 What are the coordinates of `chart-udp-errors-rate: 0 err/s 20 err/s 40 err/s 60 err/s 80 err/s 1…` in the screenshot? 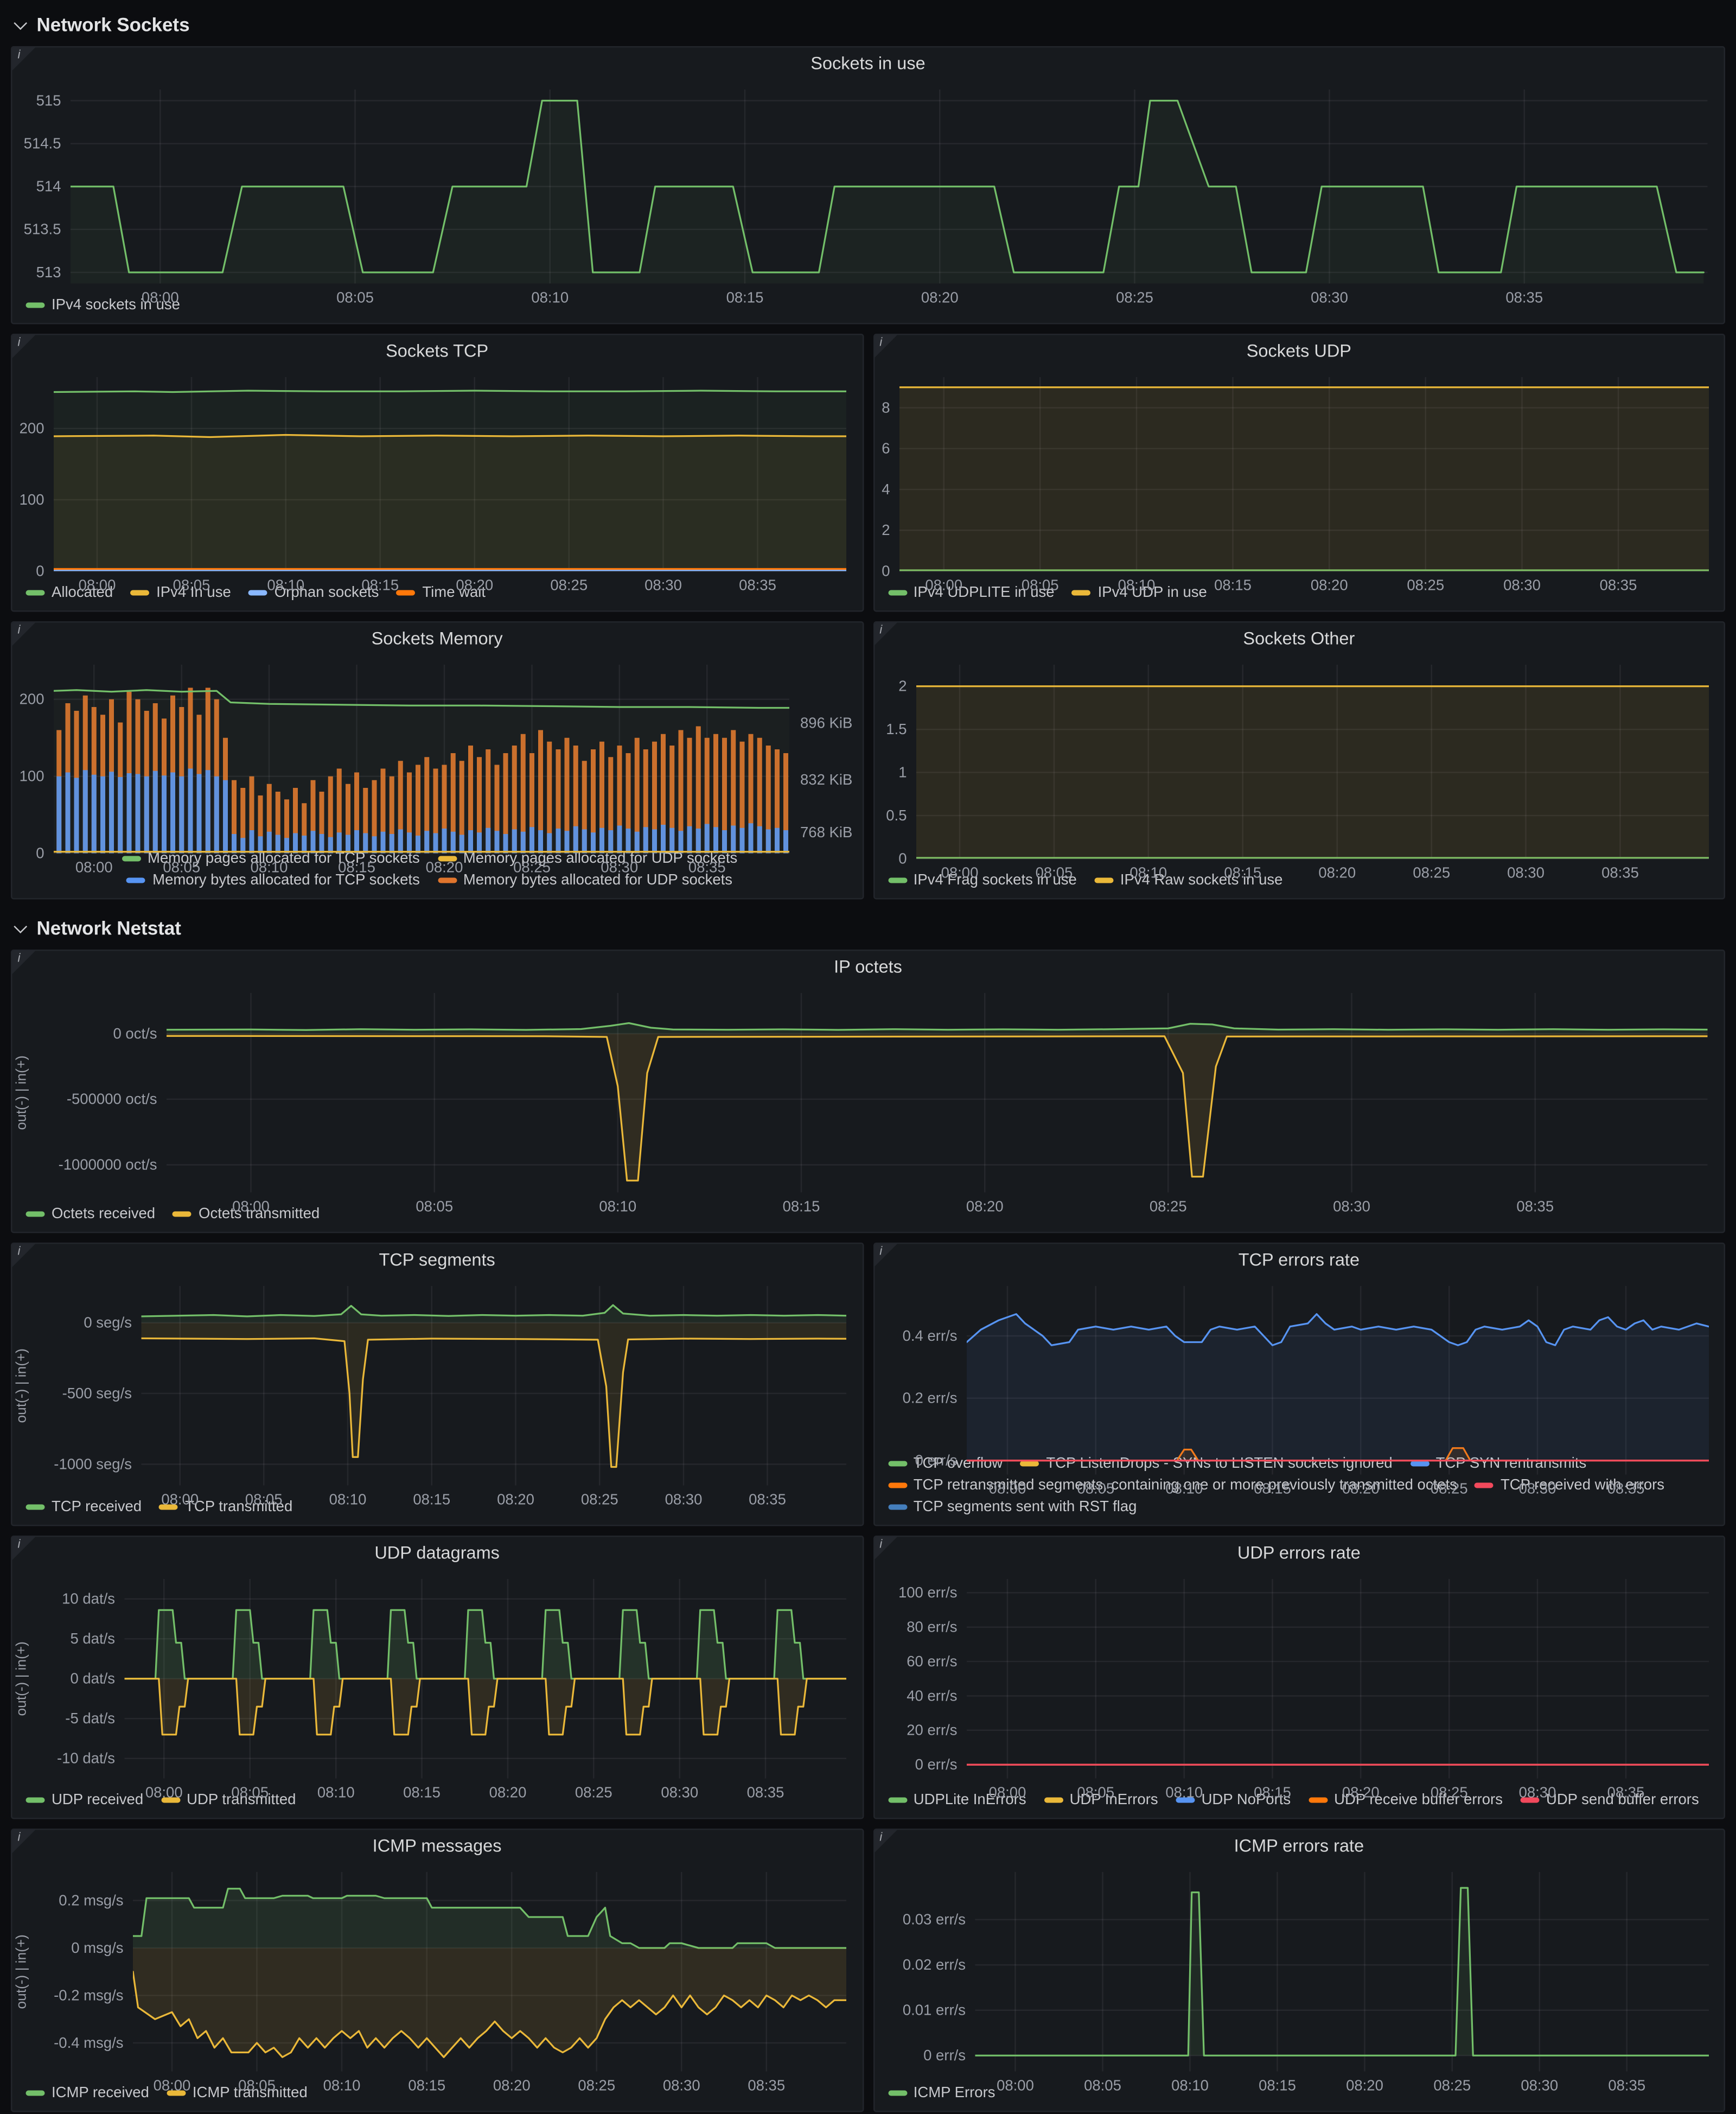 It's located at (1299, 1685).